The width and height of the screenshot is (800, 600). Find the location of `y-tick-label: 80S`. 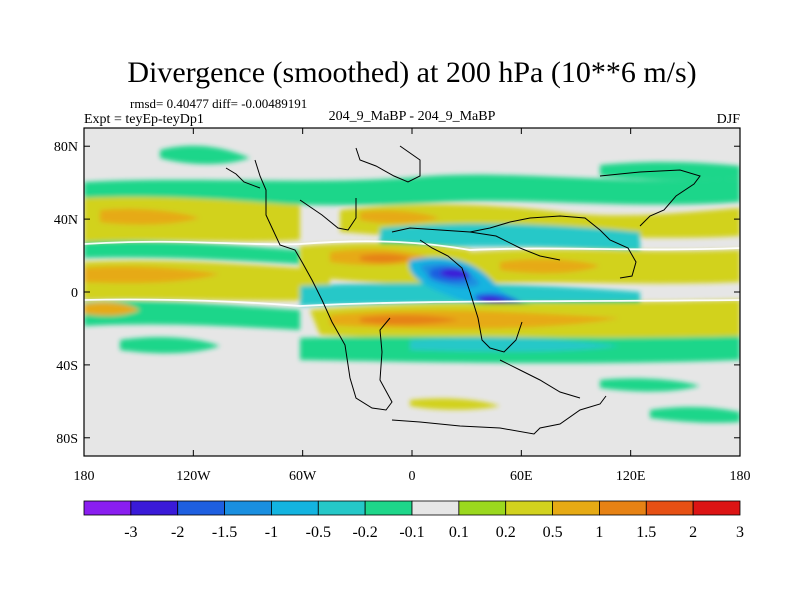

y-tick-label: 80S is located at coordinates (67, 439).